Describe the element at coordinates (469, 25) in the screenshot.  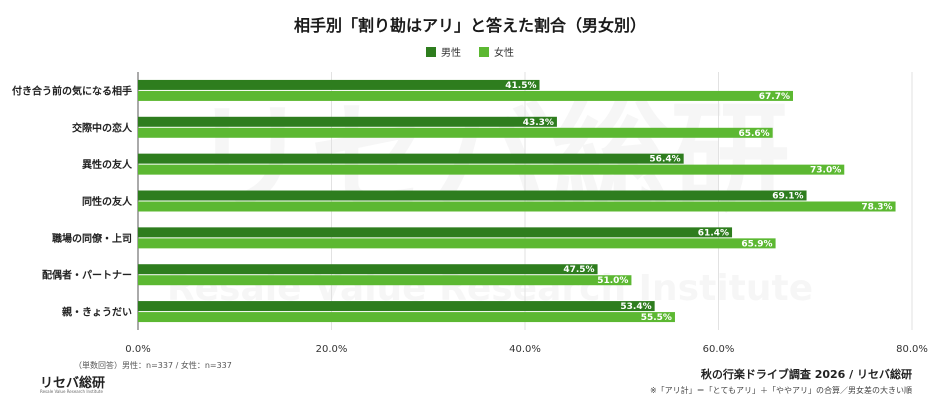
I see `chart-title: 相手別「割り勘はアリ」と答えた割合（男女別）` at that location.